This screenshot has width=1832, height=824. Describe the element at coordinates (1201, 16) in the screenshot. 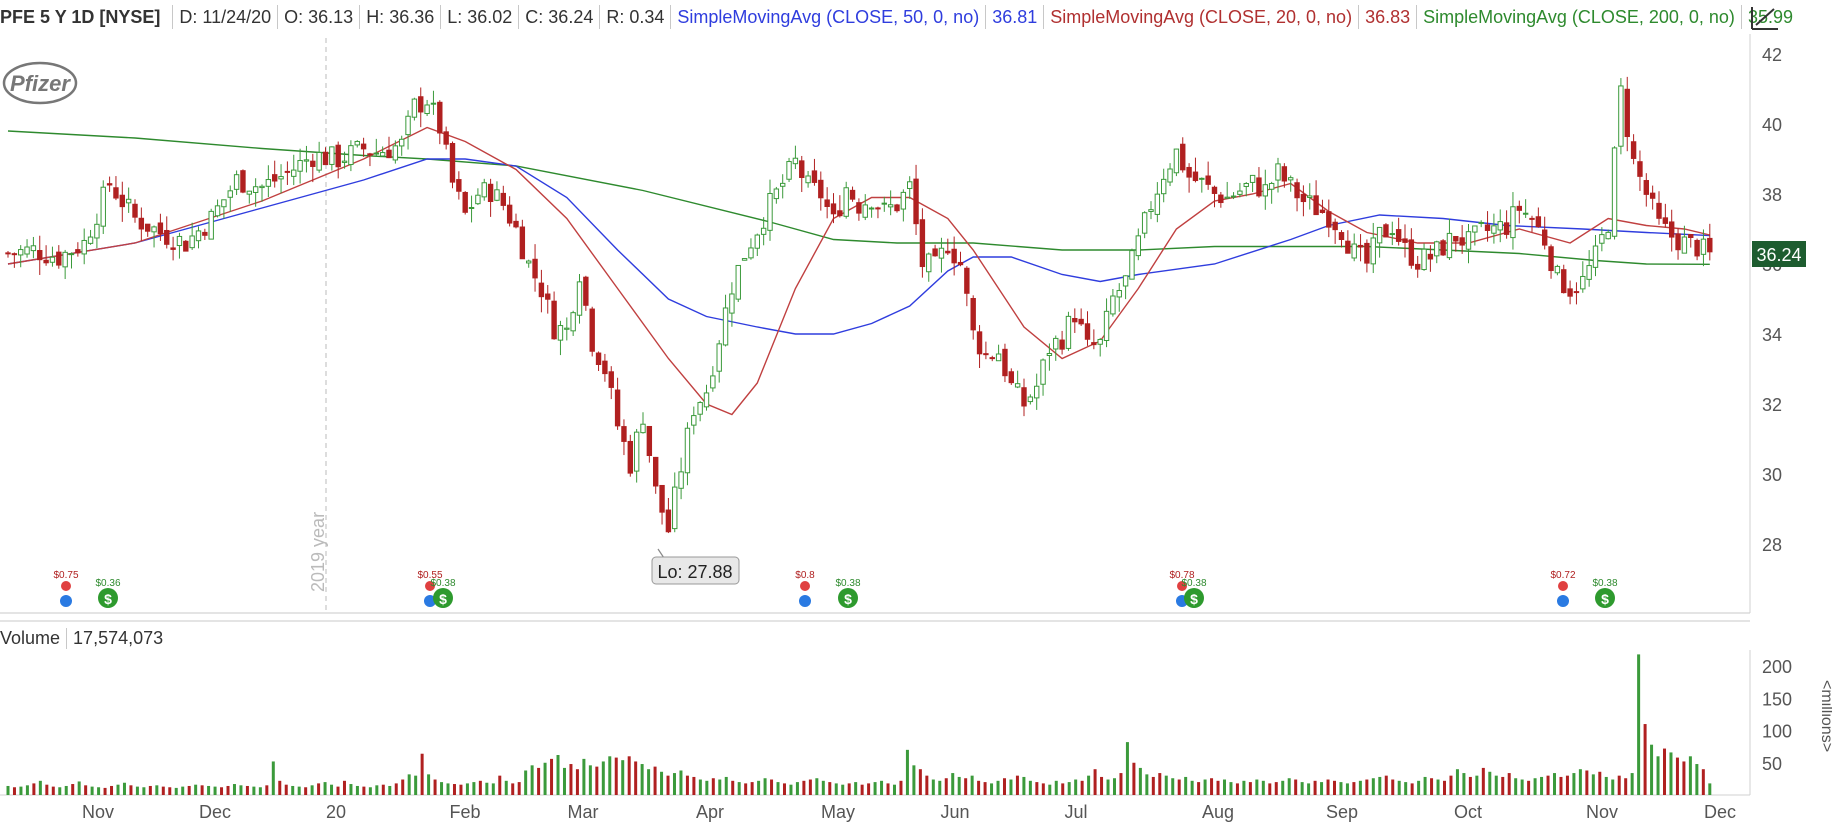

I see `sma20-label: SimpleMovingAvg (CLOSE, 20, 0, no)` at that location.